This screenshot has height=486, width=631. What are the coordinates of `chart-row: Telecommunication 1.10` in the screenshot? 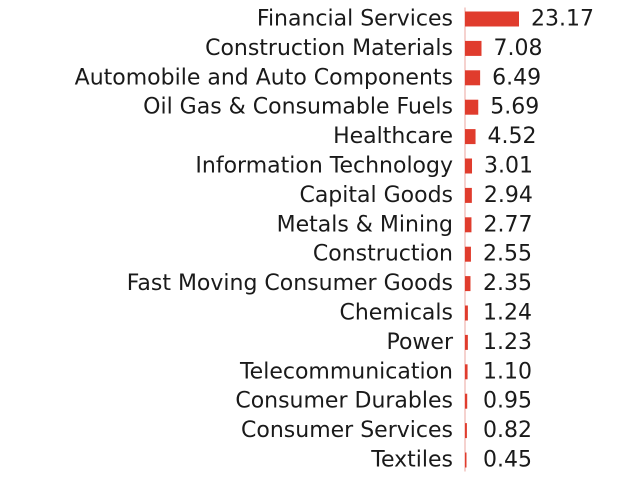 It's located at (385, 371).